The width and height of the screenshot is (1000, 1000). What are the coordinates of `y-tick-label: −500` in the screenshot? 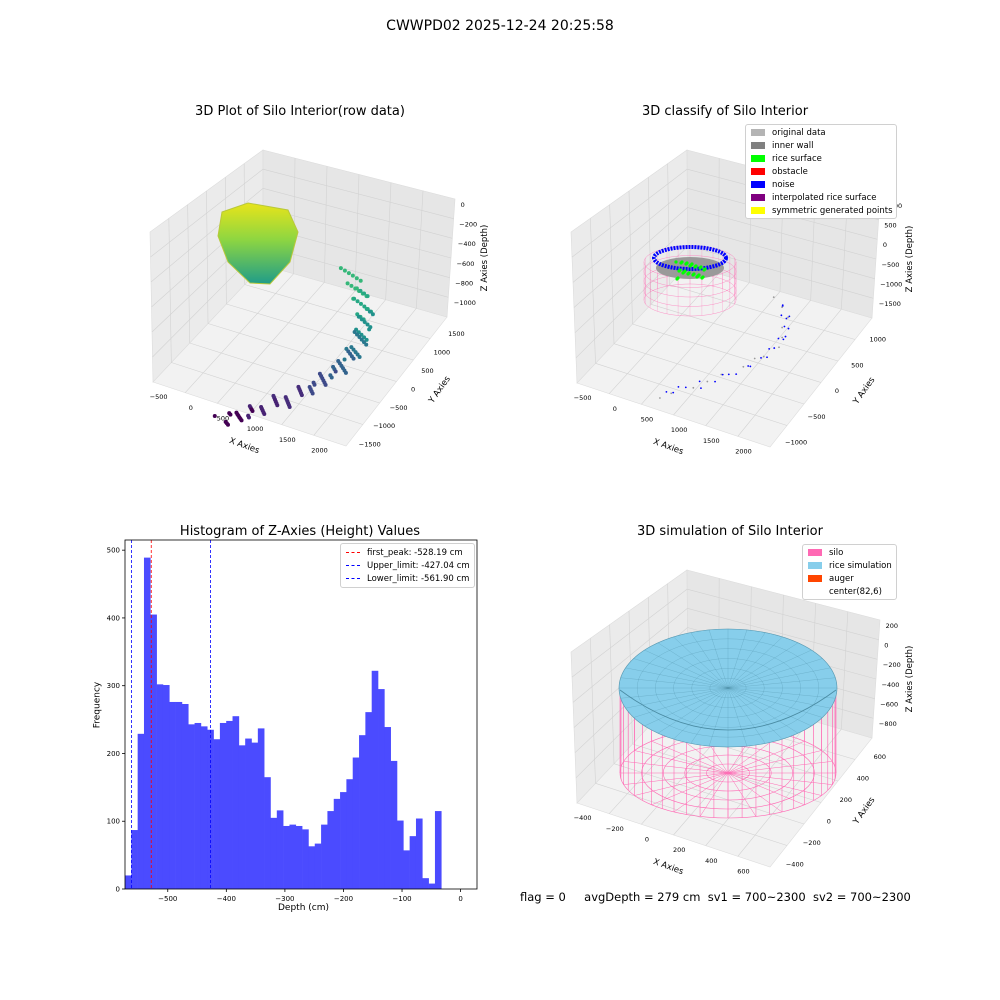 It's located at (399, 408).